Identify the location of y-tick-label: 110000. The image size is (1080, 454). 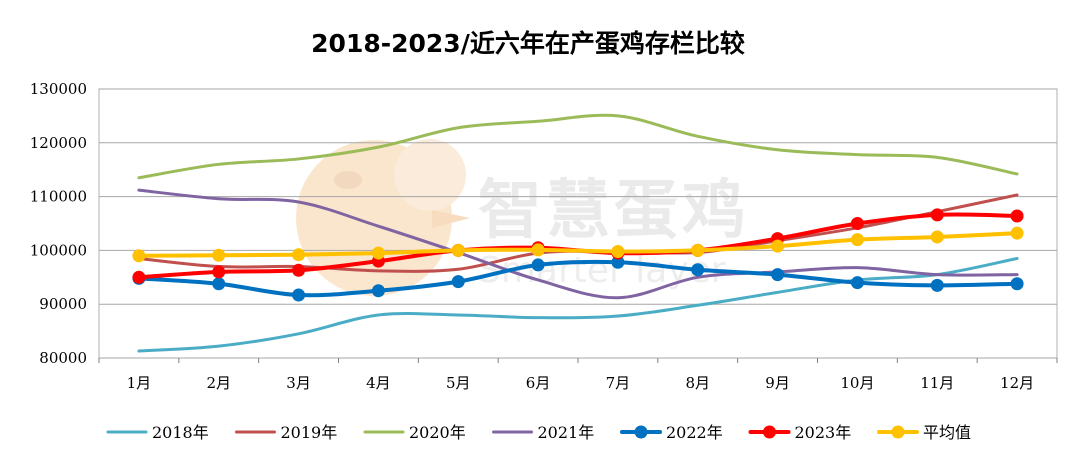
(58, 197).